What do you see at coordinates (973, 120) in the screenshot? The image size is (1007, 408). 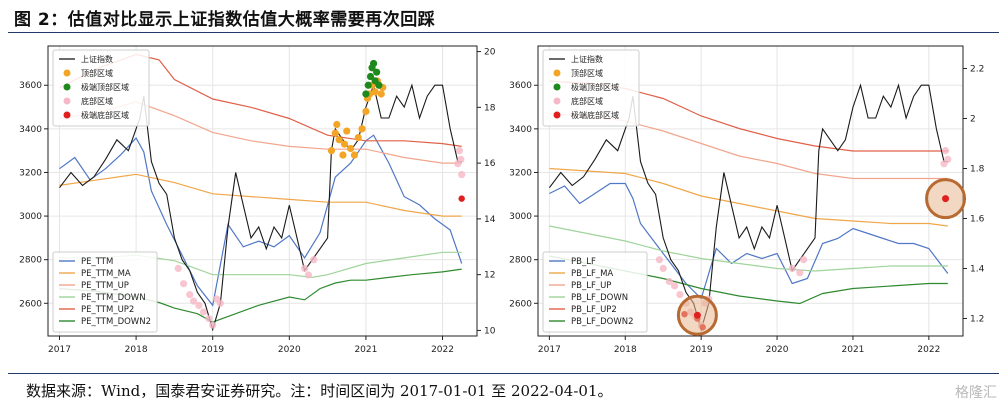 I see `y-right-tick-label: 2` at bounding box center [973, 120].